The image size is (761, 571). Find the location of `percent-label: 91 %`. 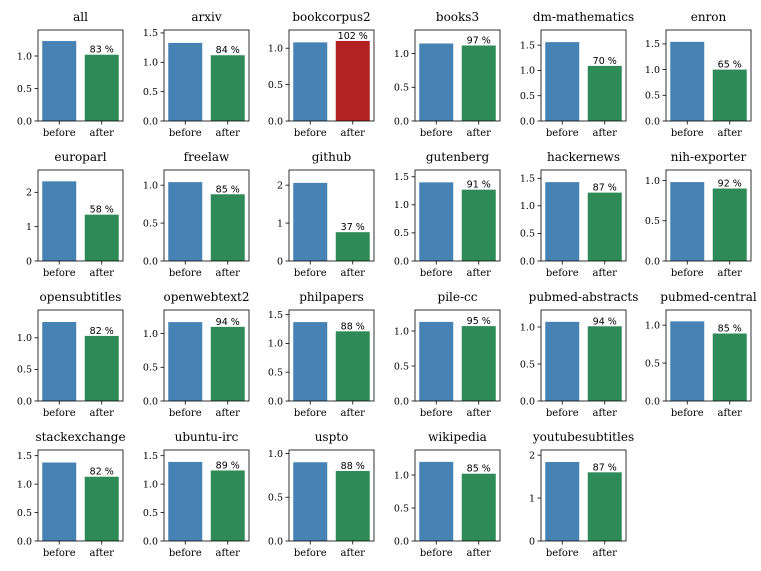

percent-label: 91 % is located at coordinates (479, 185).